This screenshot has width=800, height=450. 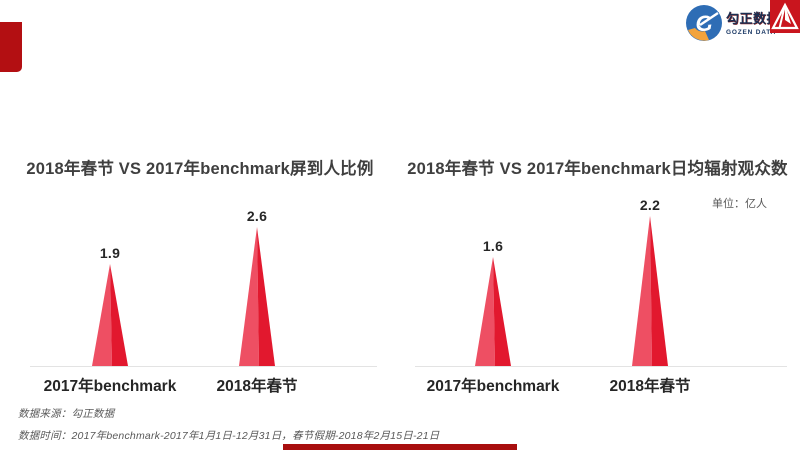 I want to click on chart-title: 2018年春节 VS 2017年benchmark屏到人比例, so click(x=200, y=169).